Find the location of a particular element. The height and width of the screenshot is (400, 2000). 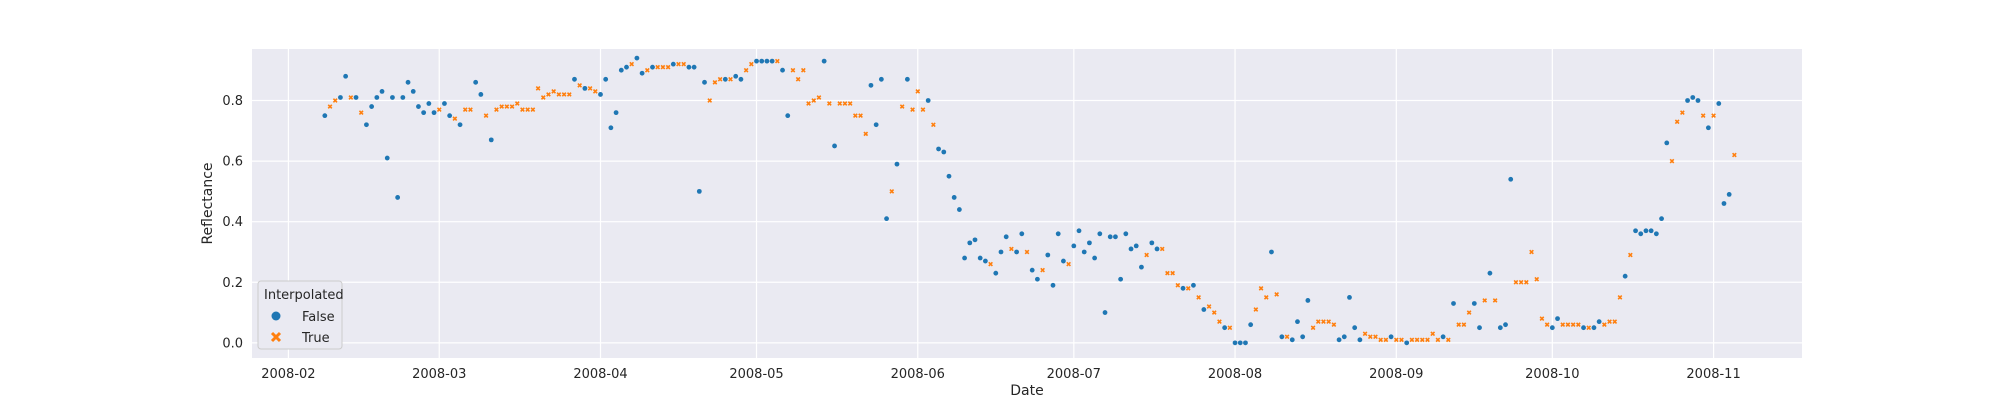

y-tick-label: 0.6 is located at coordinates (232, 162).